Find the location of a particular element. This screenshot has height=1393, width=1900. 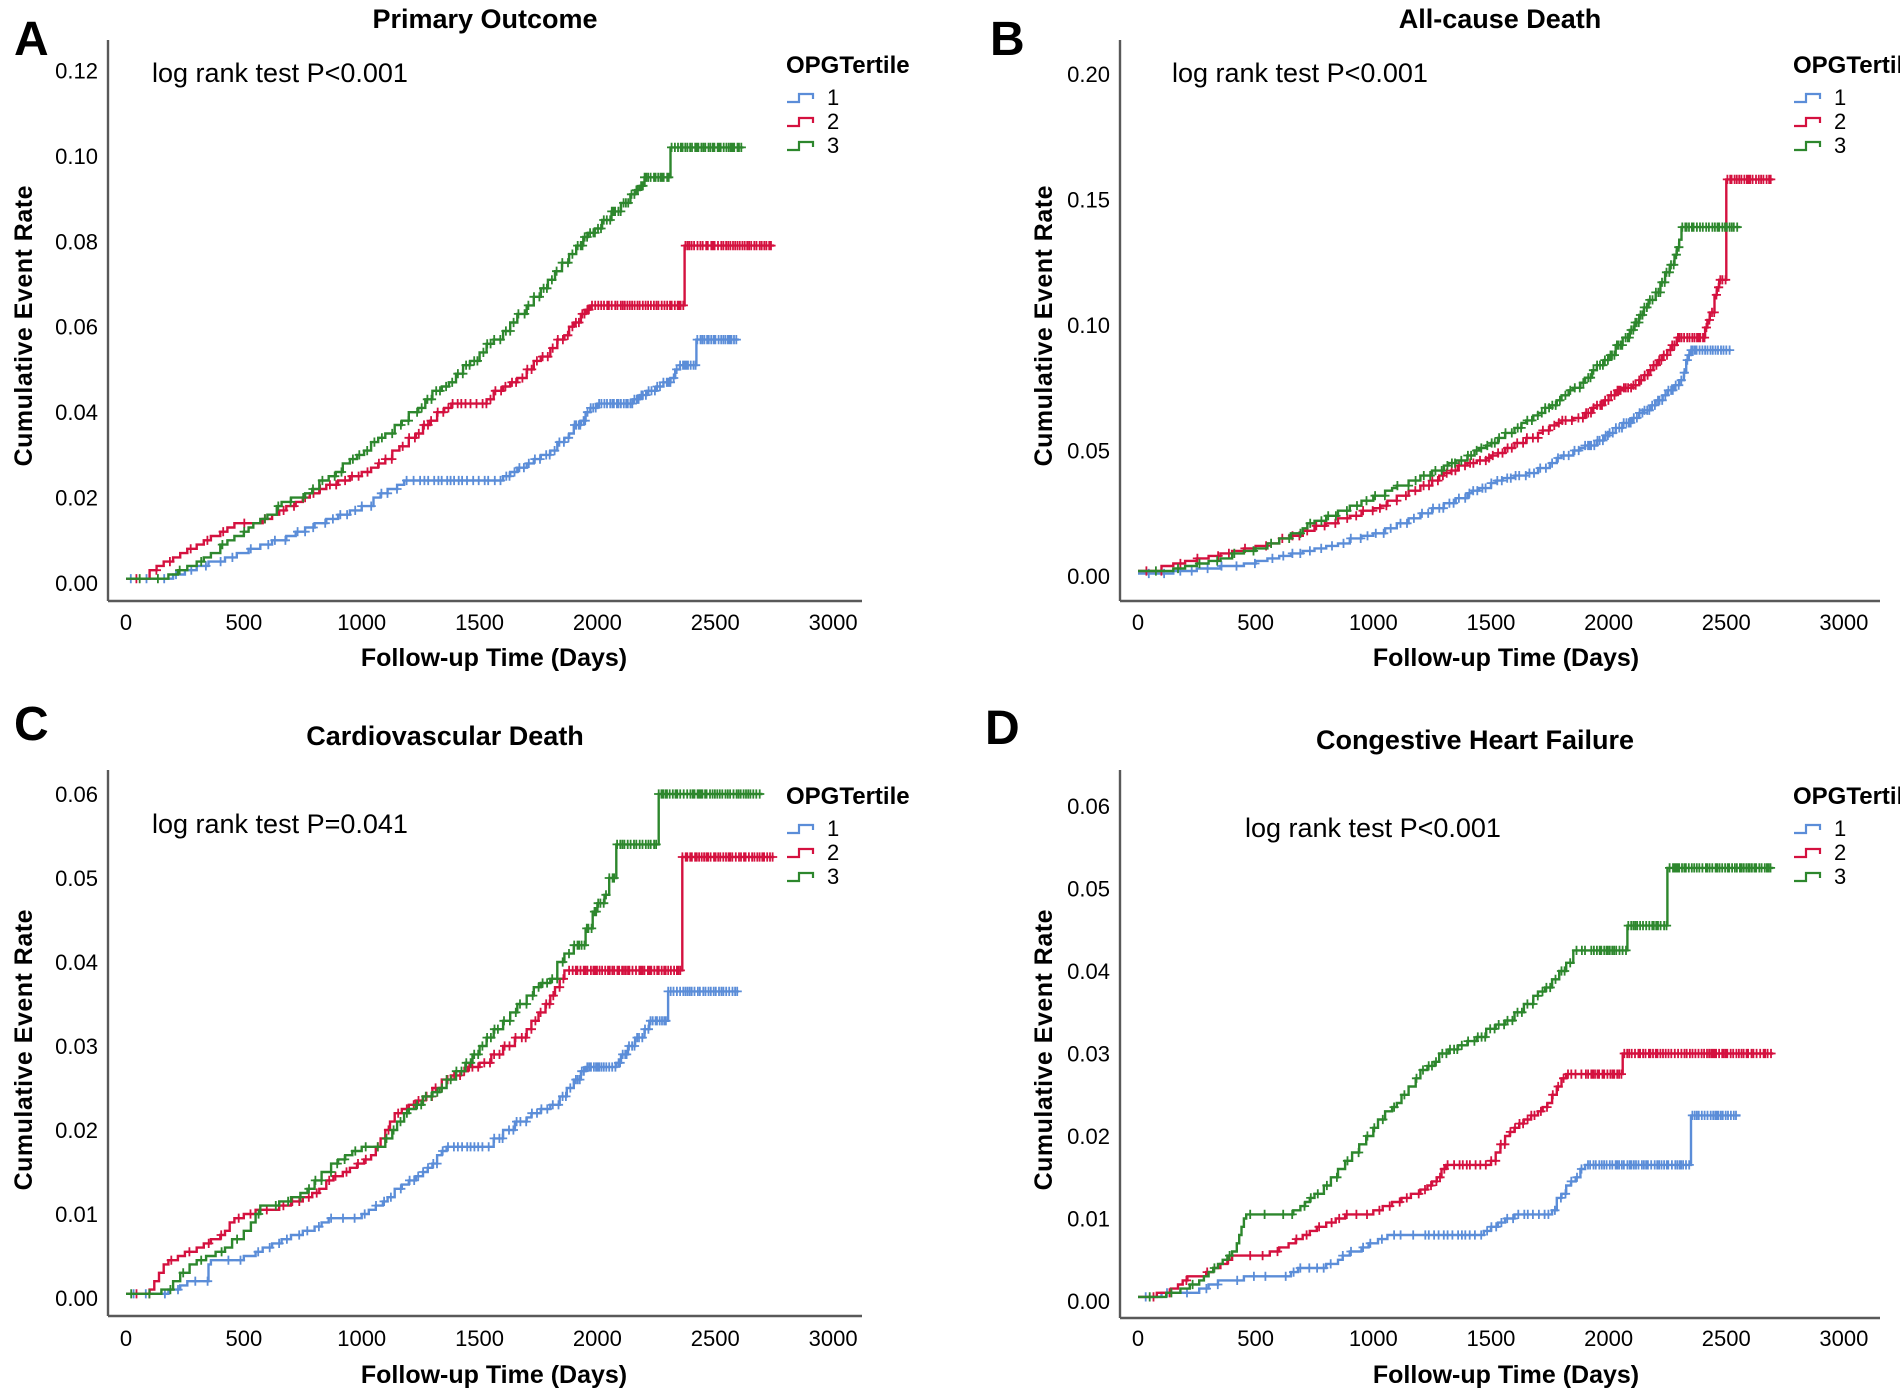

panel-letter: A is located at coordinates (31, 39).